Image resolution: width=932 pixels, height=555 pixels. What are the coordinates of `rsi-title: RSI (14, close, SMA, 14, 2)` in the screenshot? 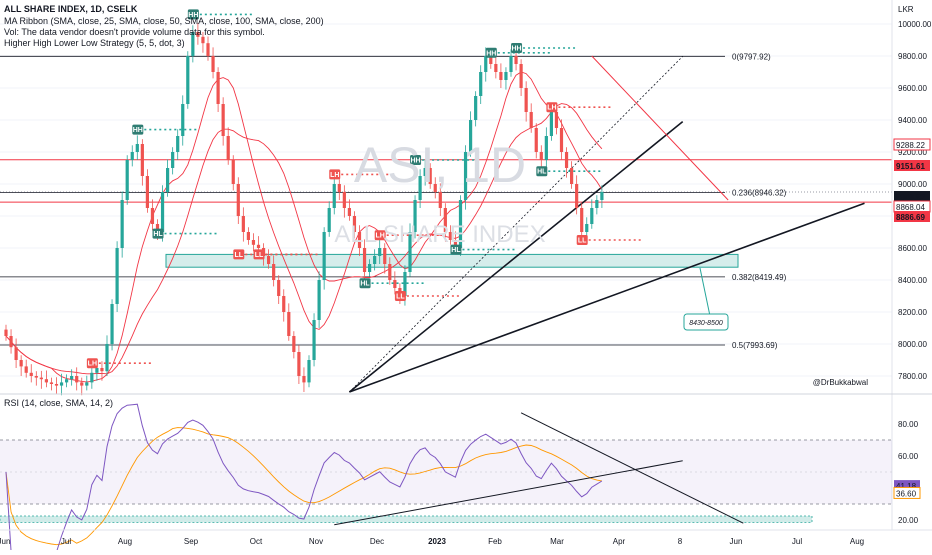 It's located at (58, 403).